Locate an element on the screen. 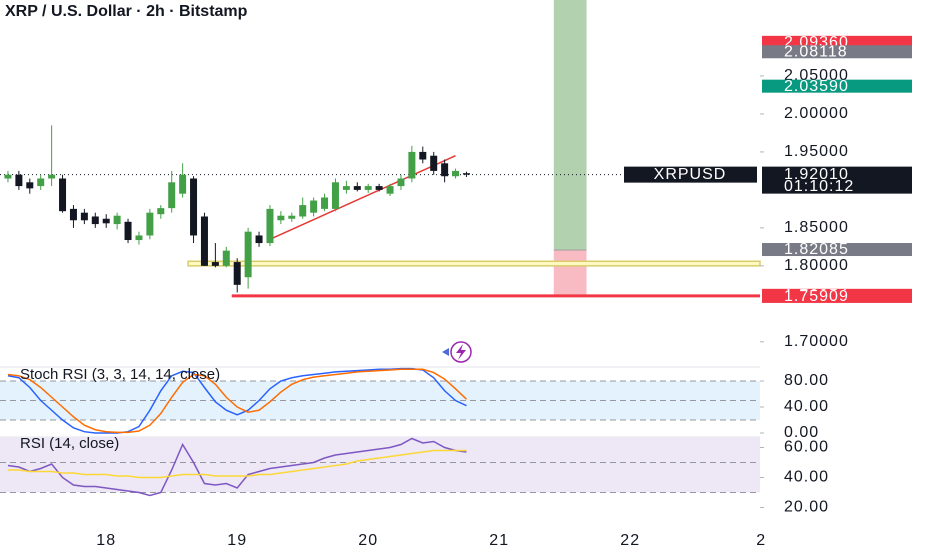  price-label: 2.03590 is located at coordinates (816, 86).